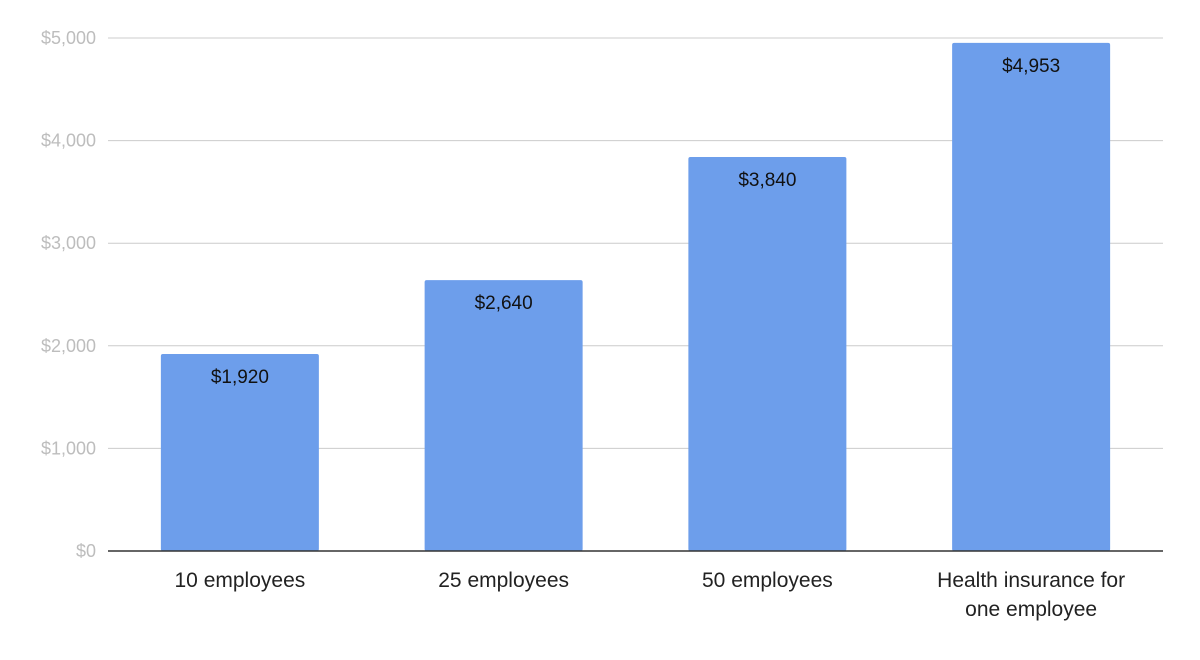 The width and height of the screenshot is (1200, 660). Describe the element at coordinates (68, 448) in the screenshot. I see `y-tick-label: $1,000` at that location.